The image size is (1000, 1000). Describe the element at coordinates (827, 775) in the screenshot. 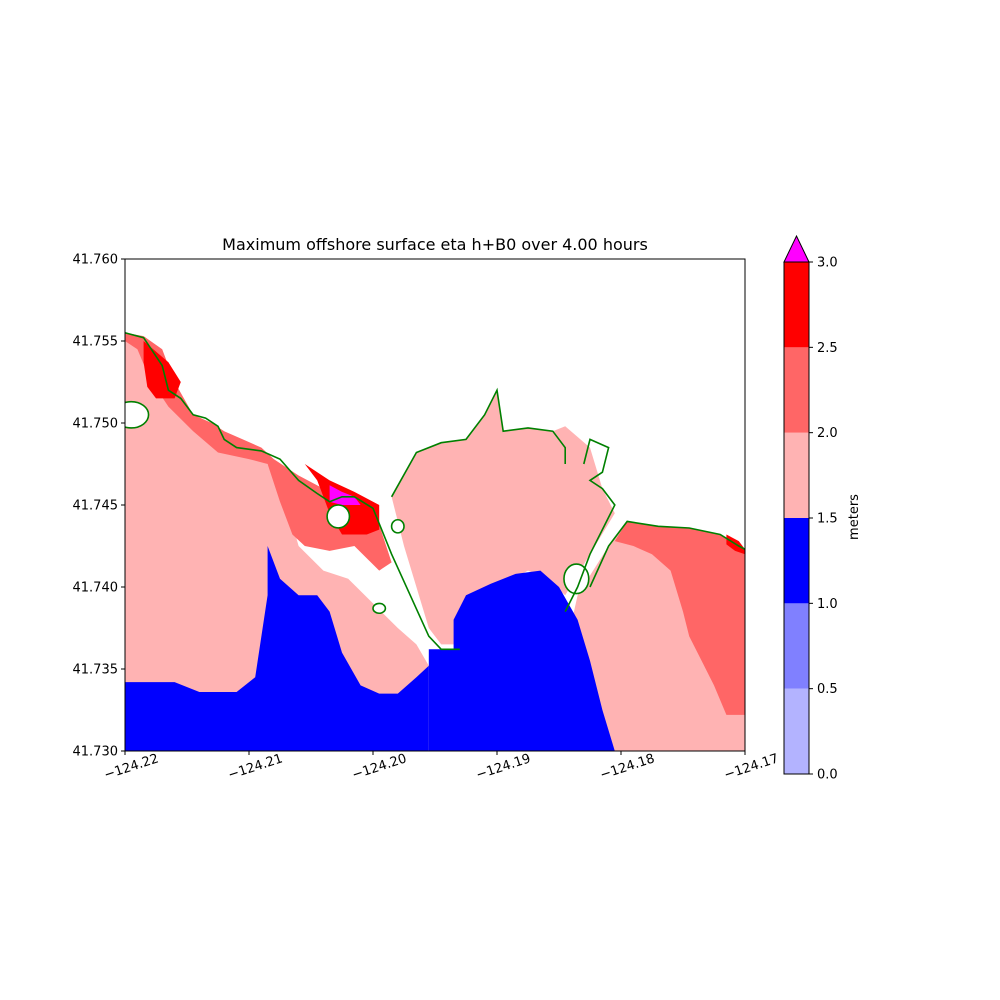

I see `colorbar-tick-label-0: 0.0` at that location.